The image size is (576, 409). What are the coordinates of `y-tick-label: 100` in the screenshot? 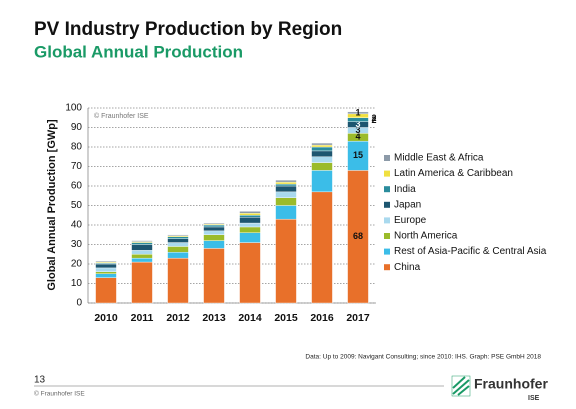 It's located at (73, 108).